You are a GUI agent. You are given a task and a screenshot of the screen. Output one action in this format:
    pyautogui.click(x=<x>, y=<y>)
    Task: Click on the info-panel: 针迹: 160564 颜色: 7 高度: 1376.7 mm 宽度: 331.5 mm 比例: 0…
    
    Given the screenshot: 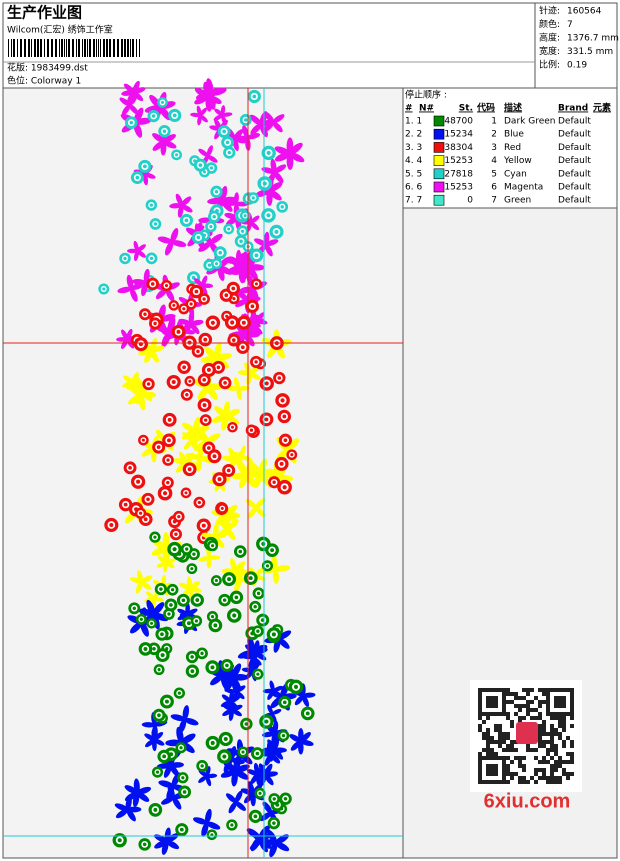 What is the action you would take?
    pyautogui.click(x=579, y=38)
    